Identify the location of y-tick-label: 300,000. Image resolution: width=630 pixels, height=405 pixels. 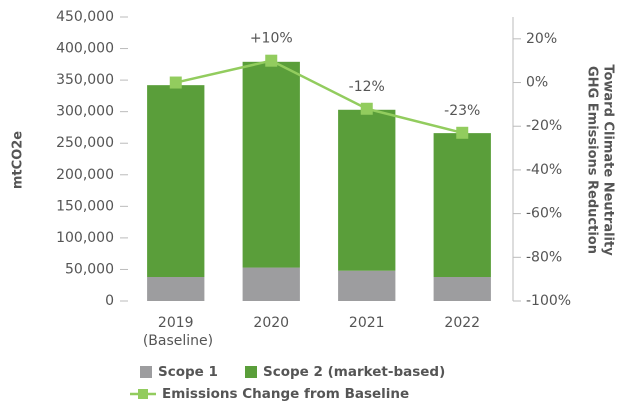
(85, 112).